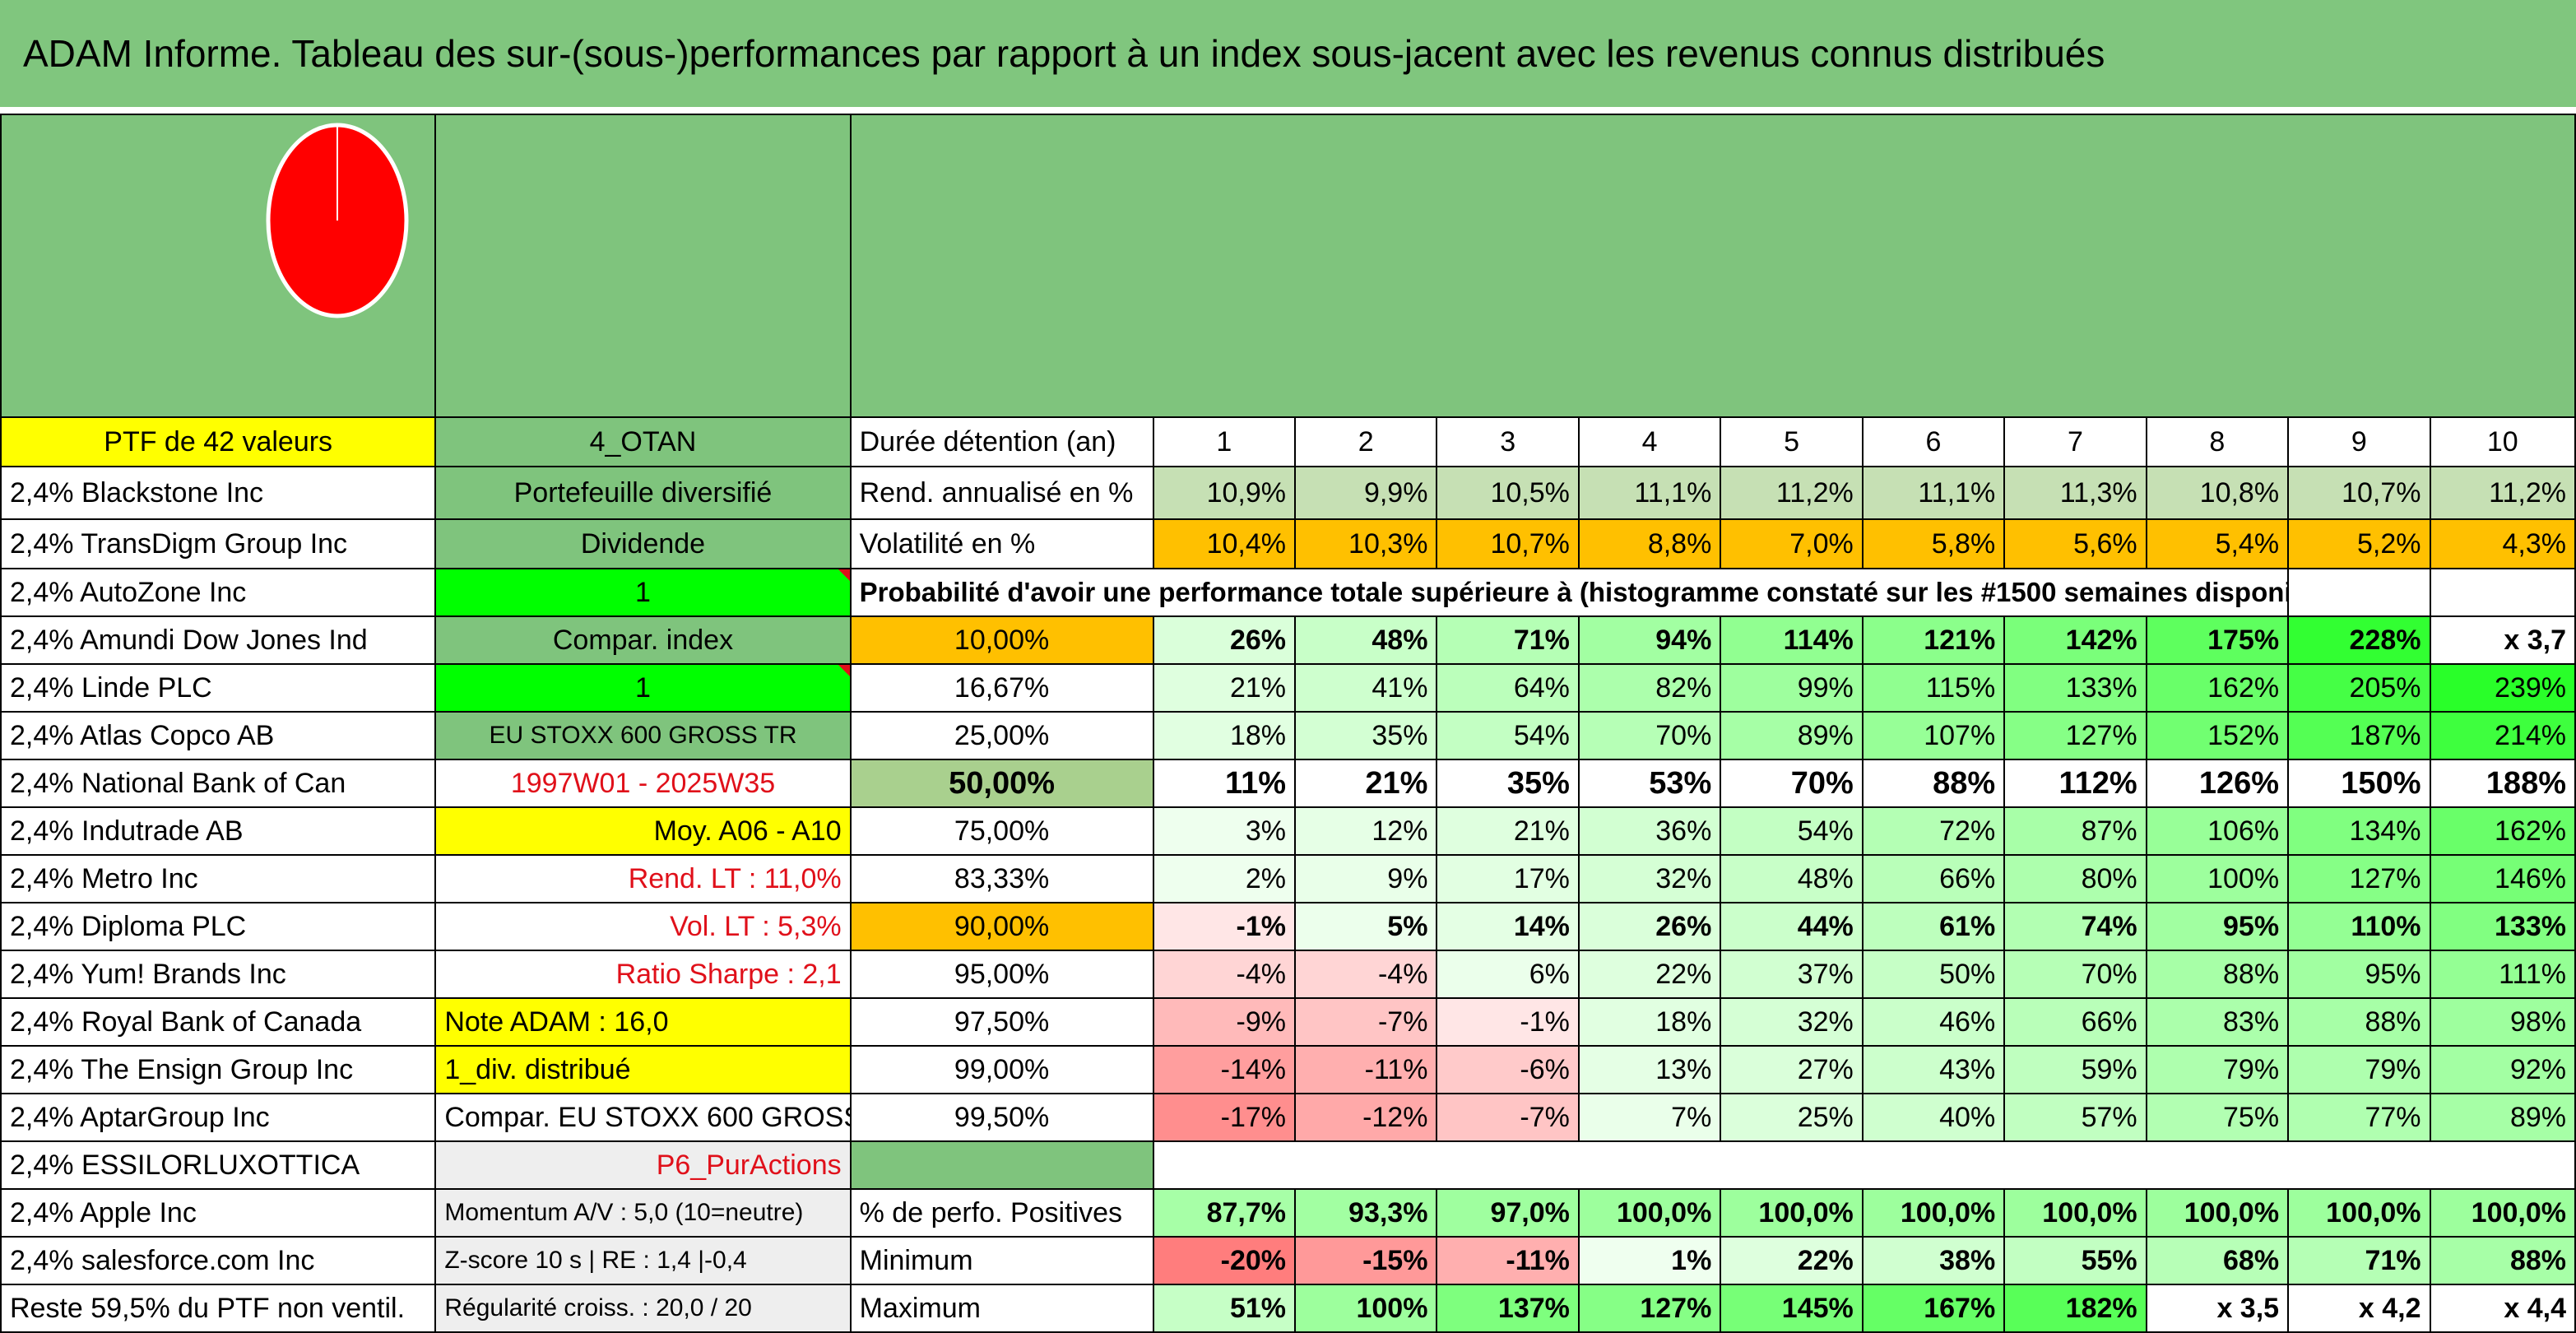 The height and width of the screenshot is (1333, 2576). I want to click on holding-name: 2,4% AutoZone Inc, so click(218, 592).